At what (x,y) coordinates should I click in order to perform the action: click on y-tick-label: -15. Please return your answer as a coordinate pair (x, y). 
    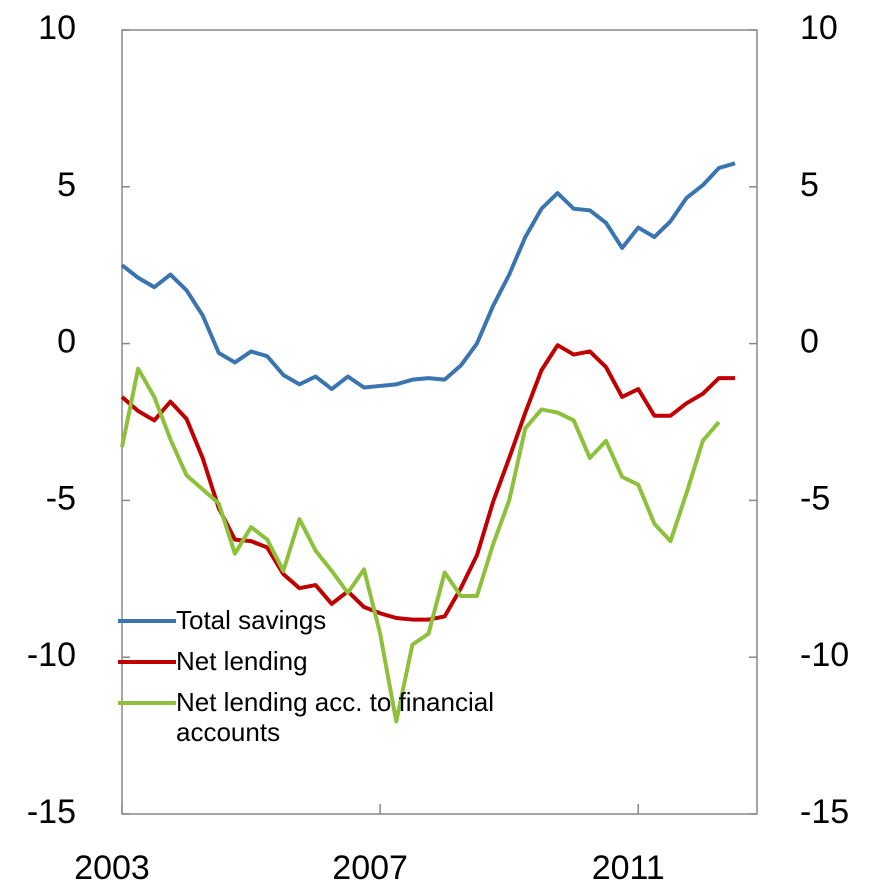
    Looking at the image, I should click on (51, 812).